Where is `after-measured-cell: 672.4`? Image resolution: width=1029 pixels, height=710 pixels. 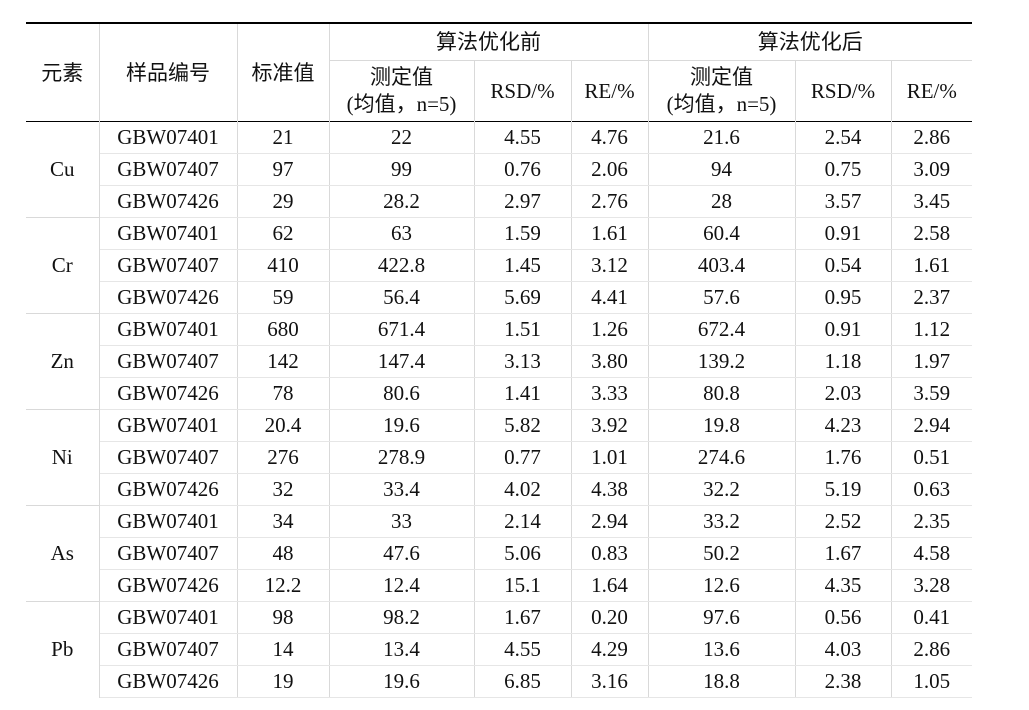
after-measured-cell: 672.4 is located at coordinates (722, 329).